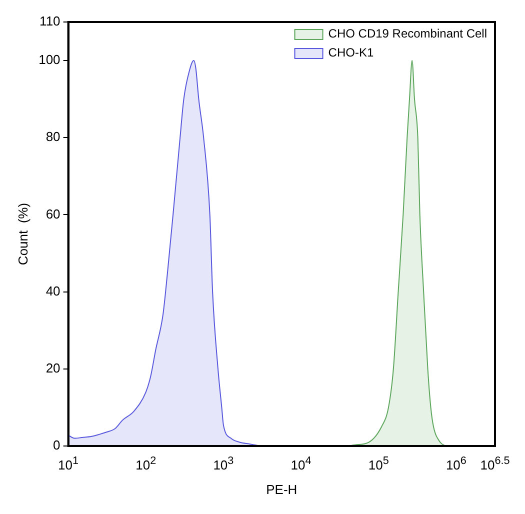  Describe the element at coordinates (301, 464) in the screenshot. I see `x-tick-label: 10$^{4}$` at that location.